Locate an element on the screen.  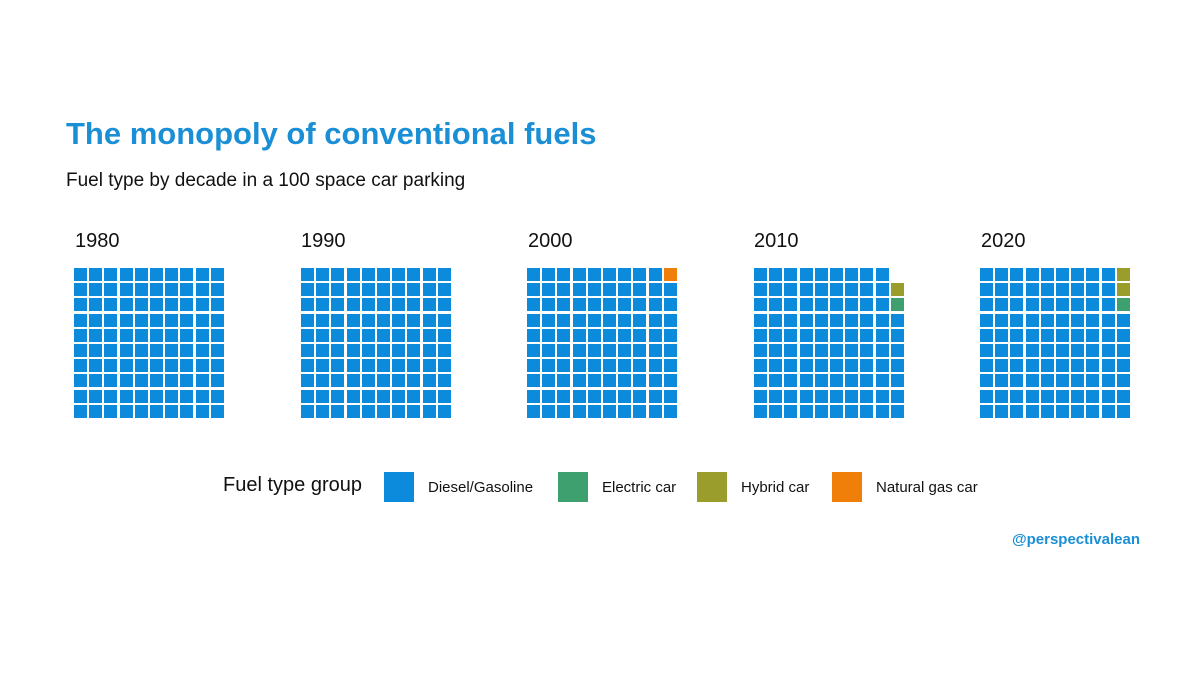
credit-handle: @perspectivalean is located at coordinates (1075, 539).